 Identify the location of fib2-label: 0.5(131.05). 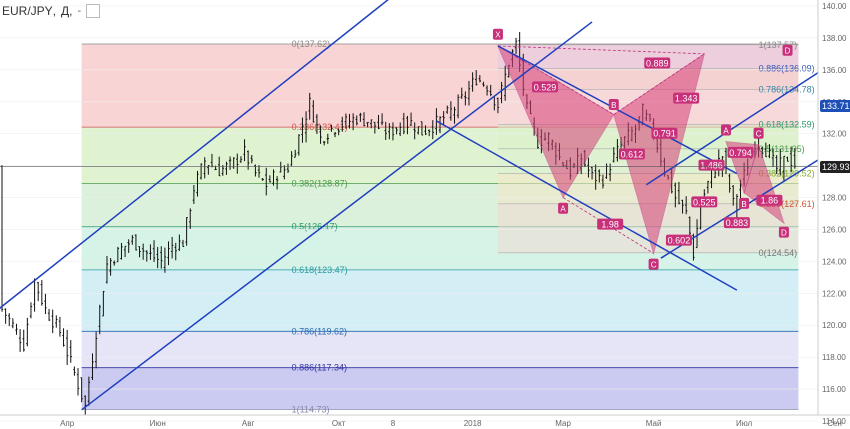
(782, 149).